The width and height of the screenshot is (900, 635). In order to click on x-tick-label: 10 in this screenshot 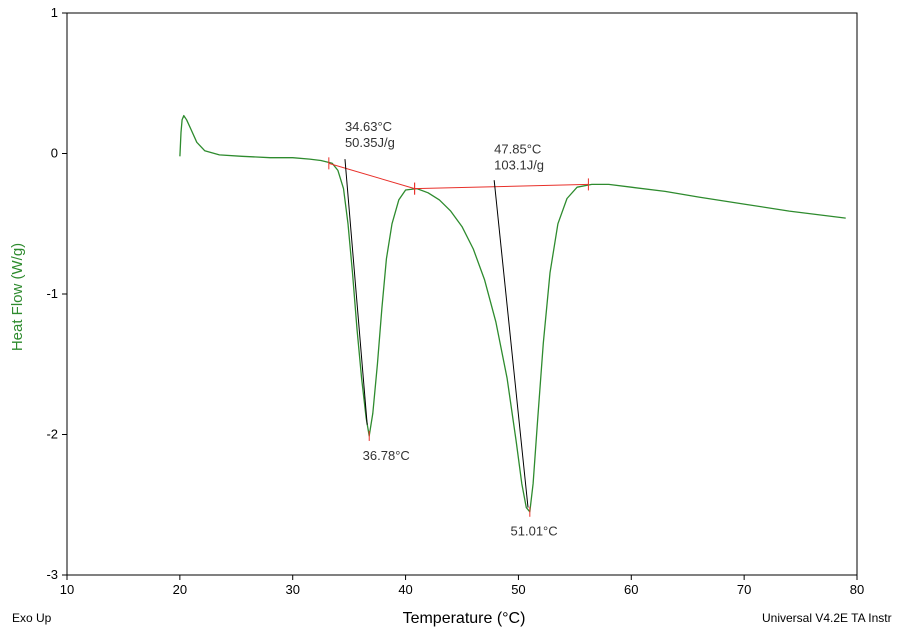, I will do `click(67, 589)`.